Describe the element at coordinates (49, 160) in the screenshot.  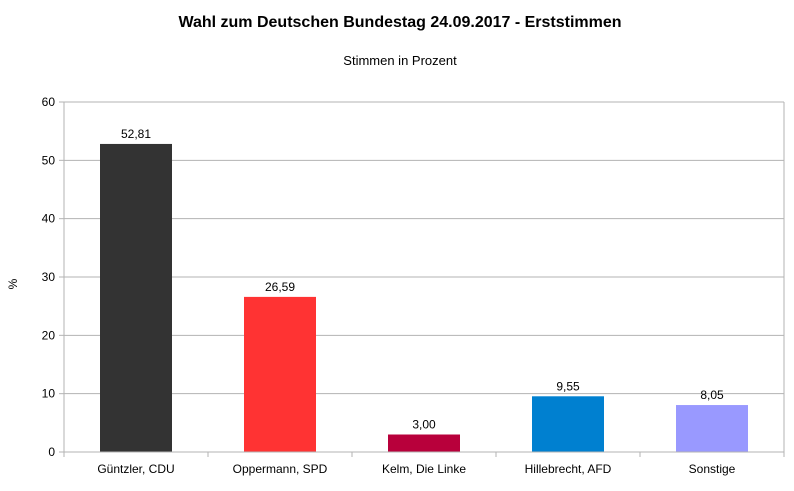
I see `y-tick-label: 50` at that location.